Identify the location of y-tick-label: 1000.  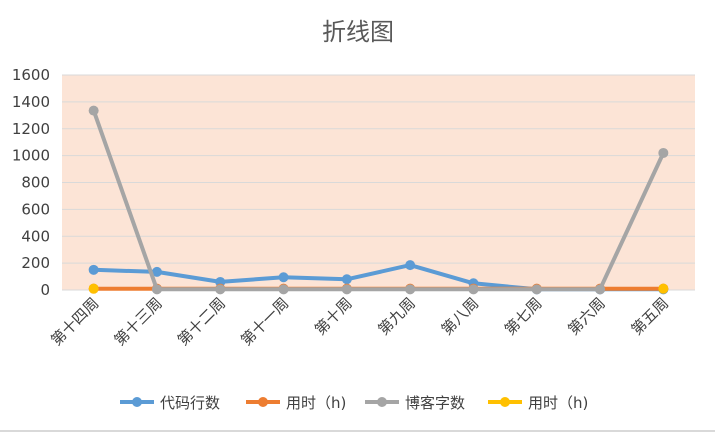
(31, 156).